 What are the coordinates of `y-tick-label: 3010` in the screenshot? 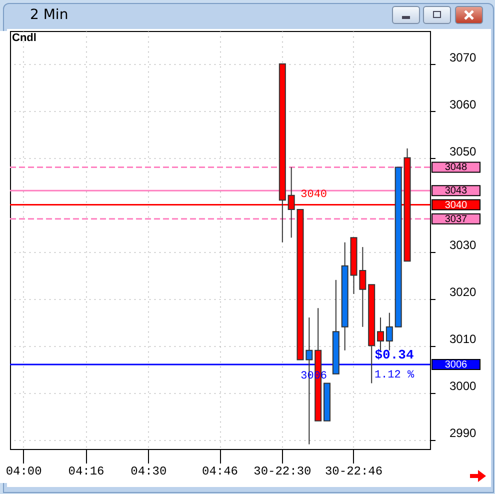 It's located at (463, 339).